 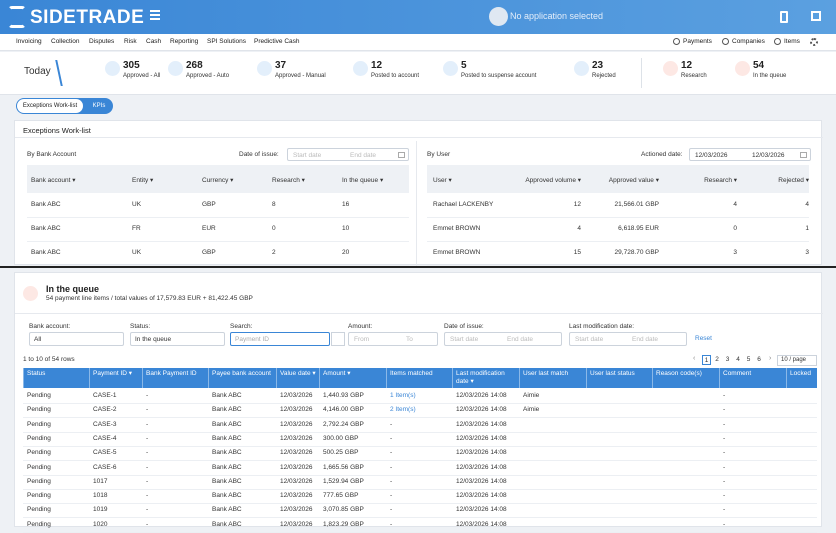 What do you see at coordinates (727, 359) in the screenshot?
I see `page-button: 3` at bounding box center [727, 359].